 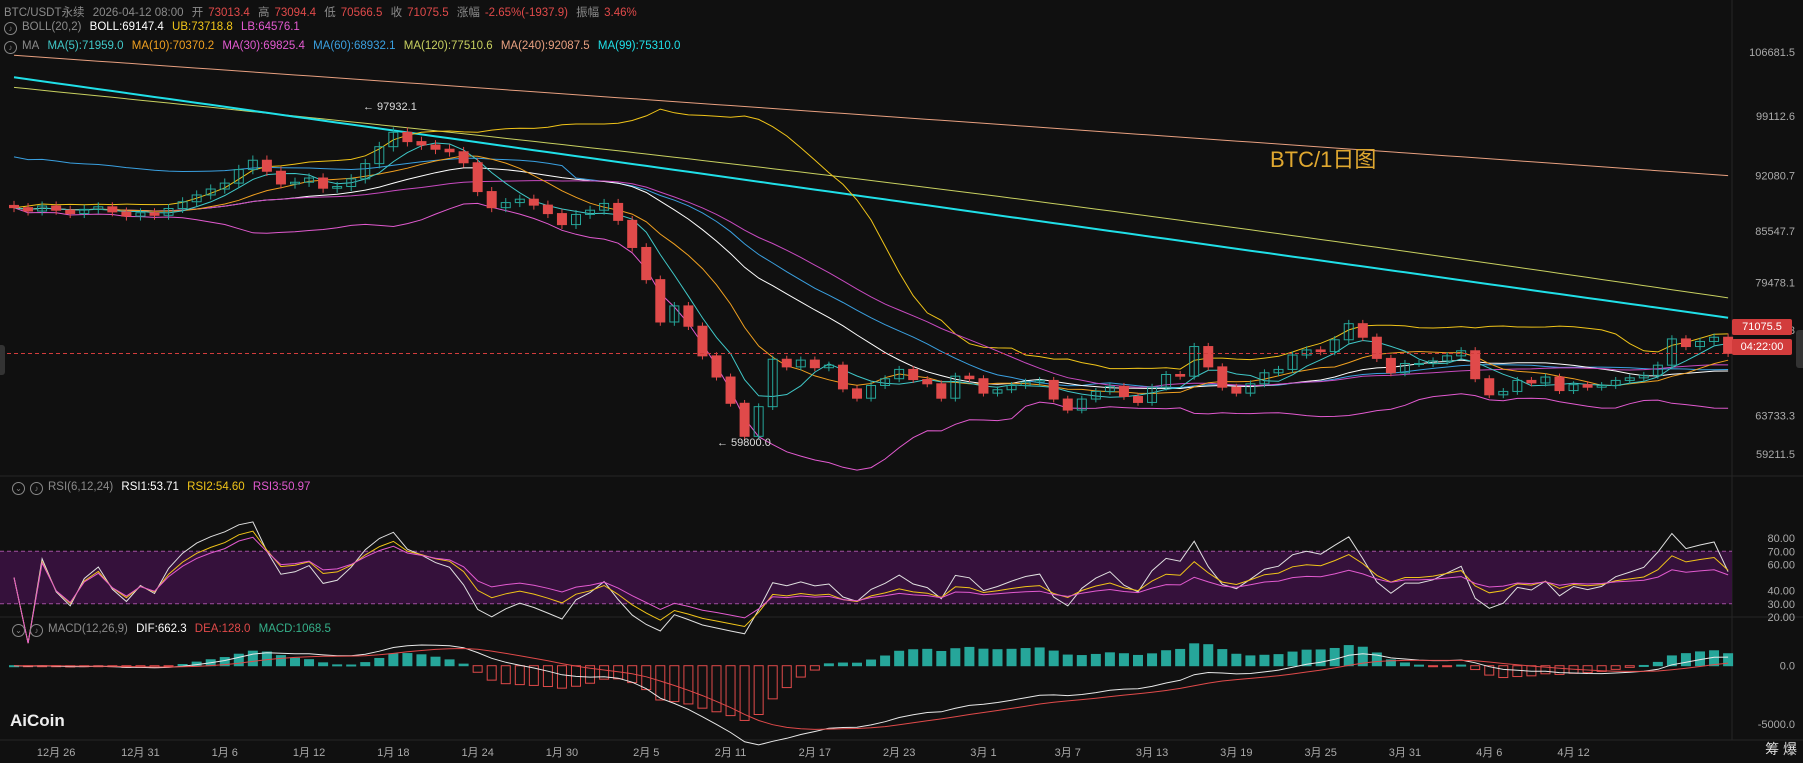 What do you see at coordinates (294, 629) in the screenshot?
I see `macd-hist: MACD:1068.5` at bounding box center [294, 629].